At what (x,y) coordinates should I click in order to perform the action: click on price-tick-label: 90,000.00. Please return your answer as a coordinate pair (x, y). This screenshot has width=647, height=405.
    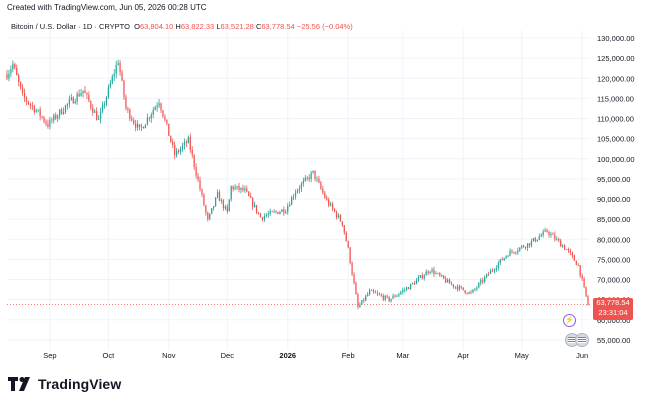
    Looking at the image, I should click on (613, 199).